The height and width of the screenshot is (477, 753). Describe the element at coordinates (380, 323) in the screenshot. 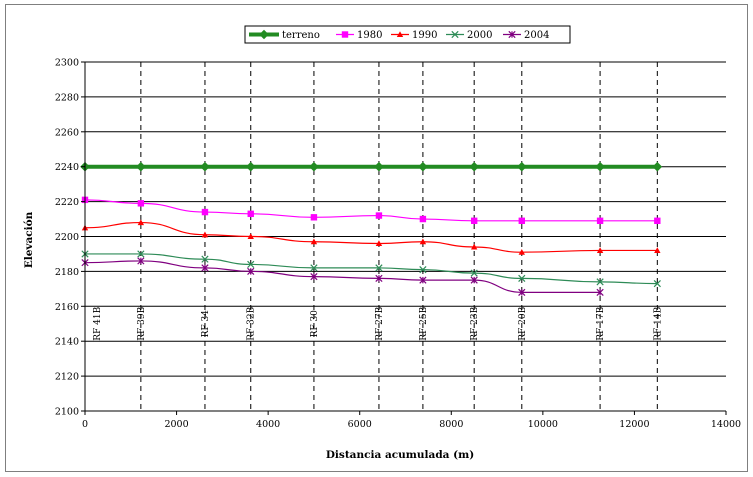

I see `station-label: RF 27B` at that location.